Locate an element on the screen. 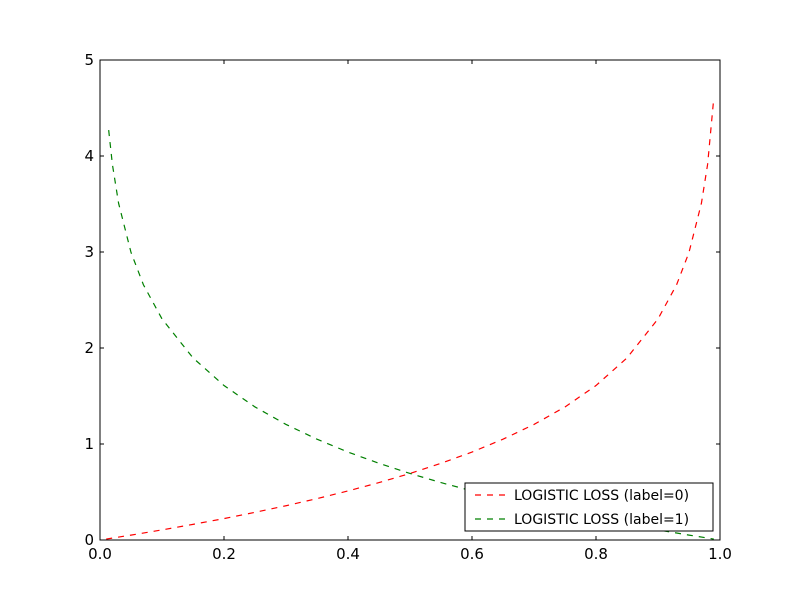 This screenshot has width=800, height=600. legend-label-label0: LOGISTIC LOSS (label=0) is located at coordinates (601, 496).